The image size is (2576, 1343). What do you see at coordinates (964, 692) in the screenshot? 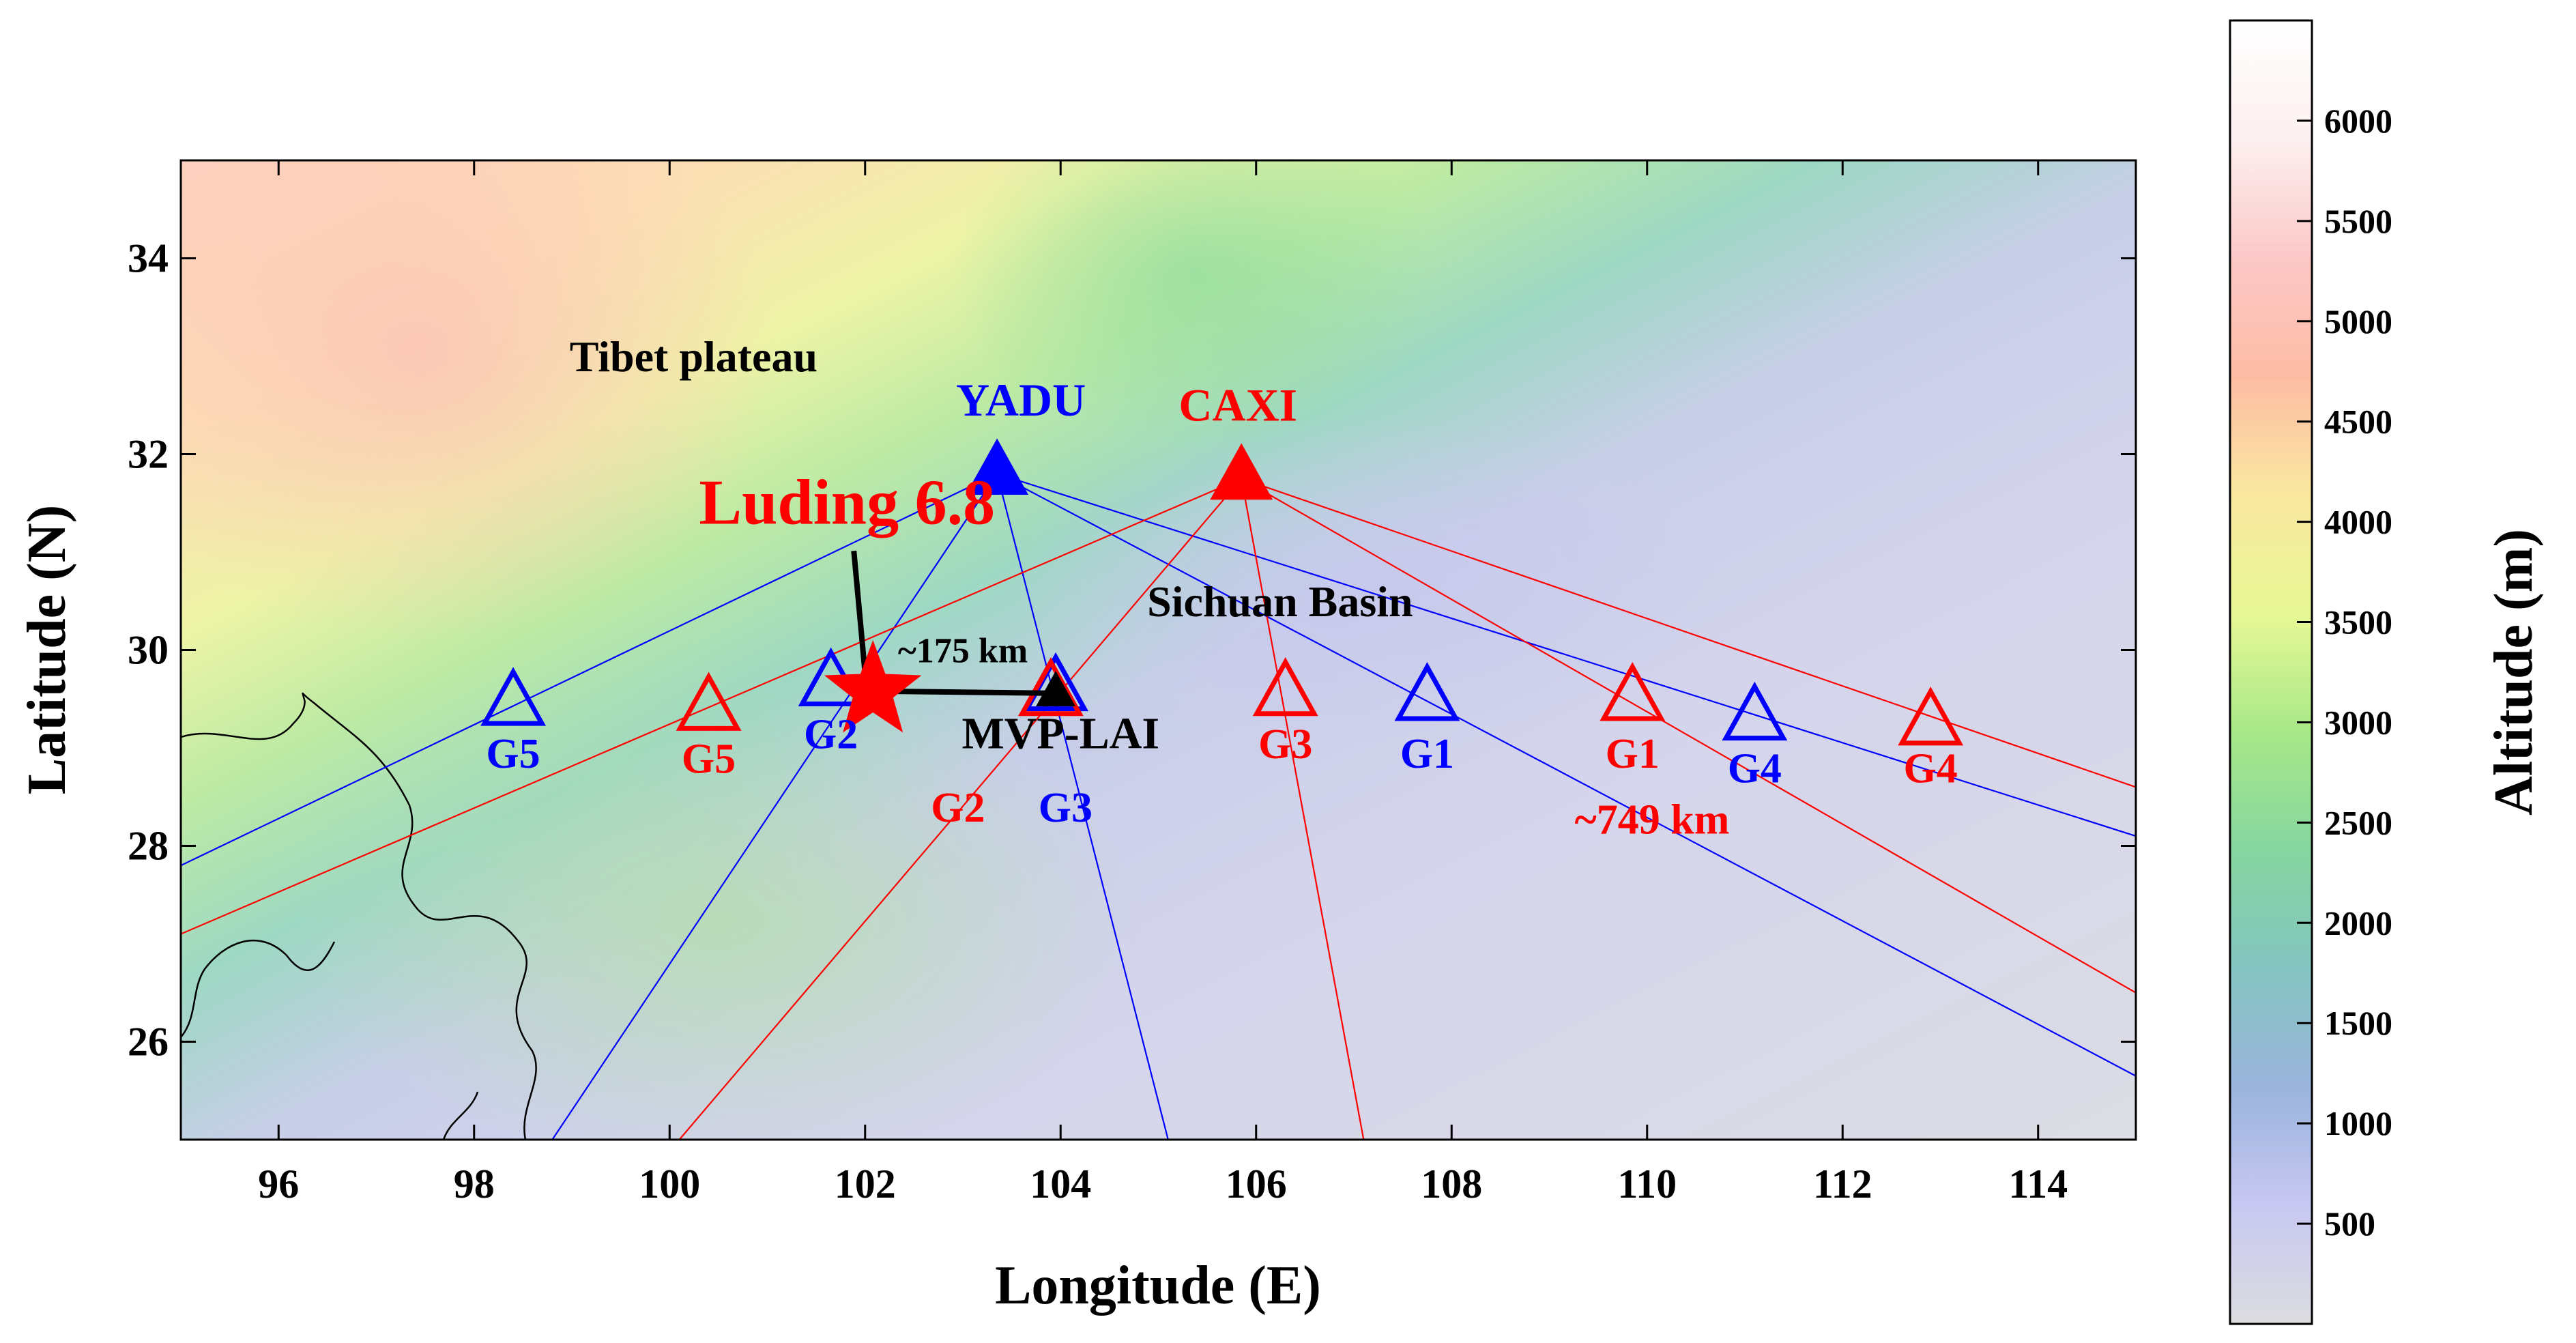
I see `distance-line` at bounding box center [964, 692].